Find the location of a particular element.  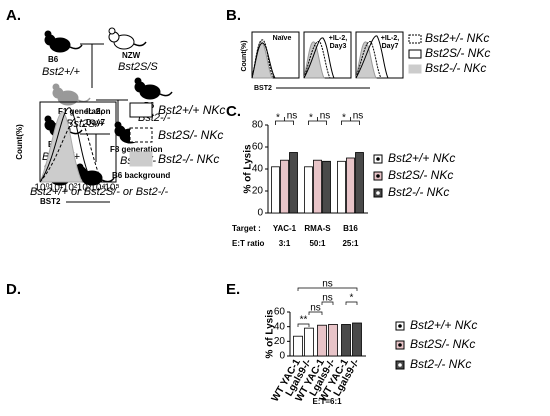

y-tick-label: 80 is located at coordinates (258, 125).